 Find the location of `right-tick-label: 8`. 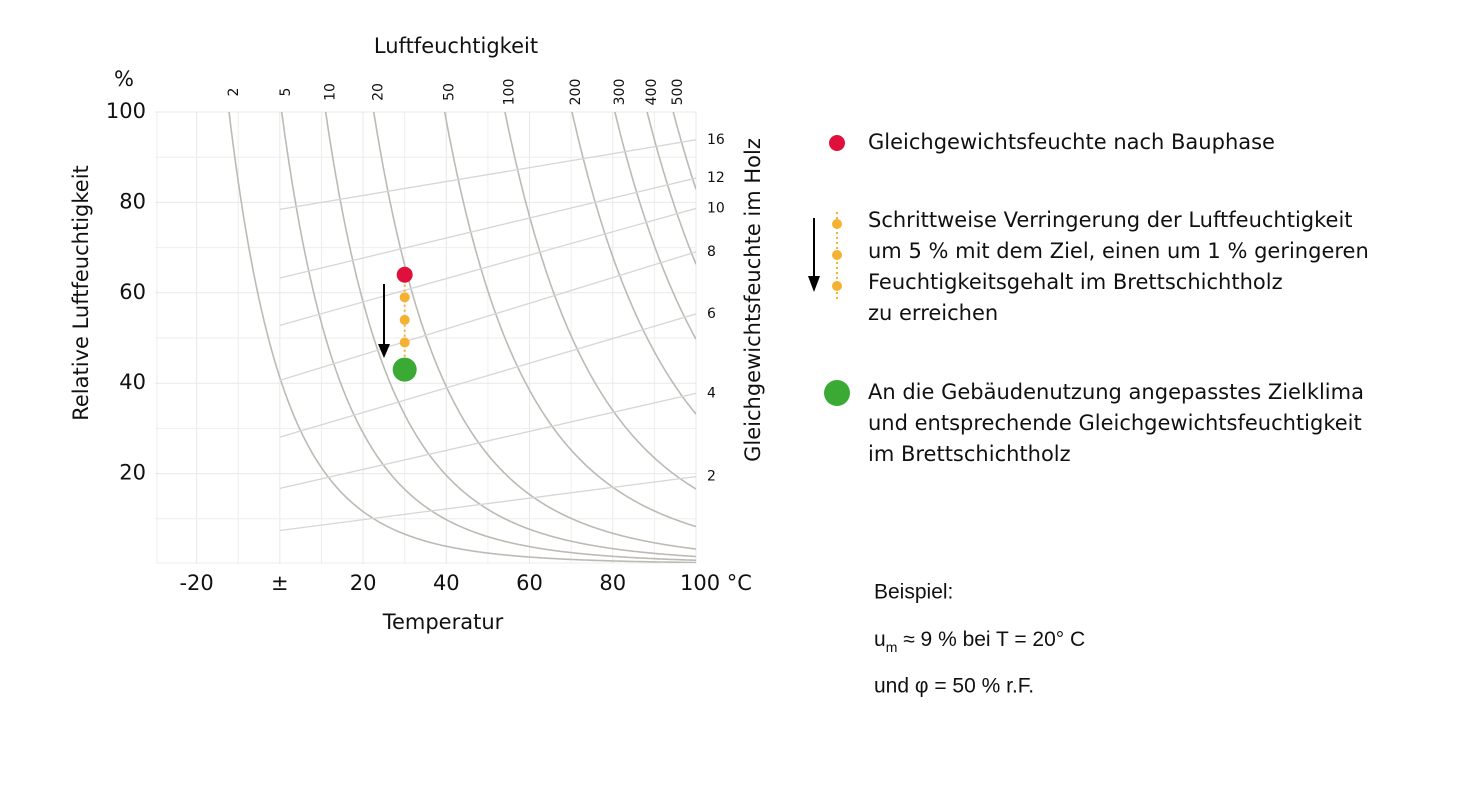

right-tick-label: 8 is located at coordinates (711, 252).